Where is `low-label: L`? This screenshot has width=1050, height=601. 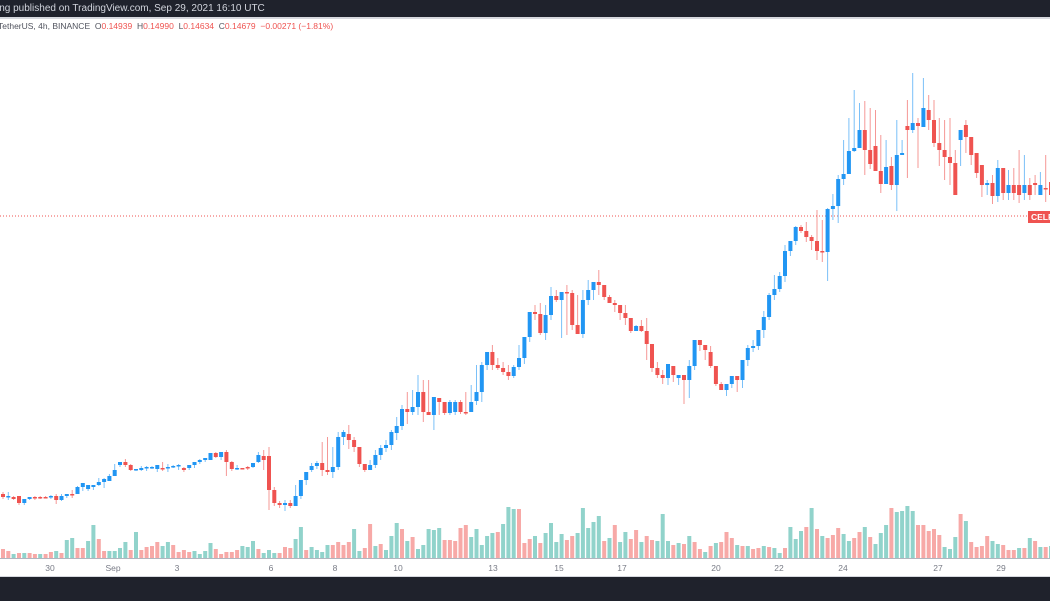 low-label: L is located at coordinates (181, 26).